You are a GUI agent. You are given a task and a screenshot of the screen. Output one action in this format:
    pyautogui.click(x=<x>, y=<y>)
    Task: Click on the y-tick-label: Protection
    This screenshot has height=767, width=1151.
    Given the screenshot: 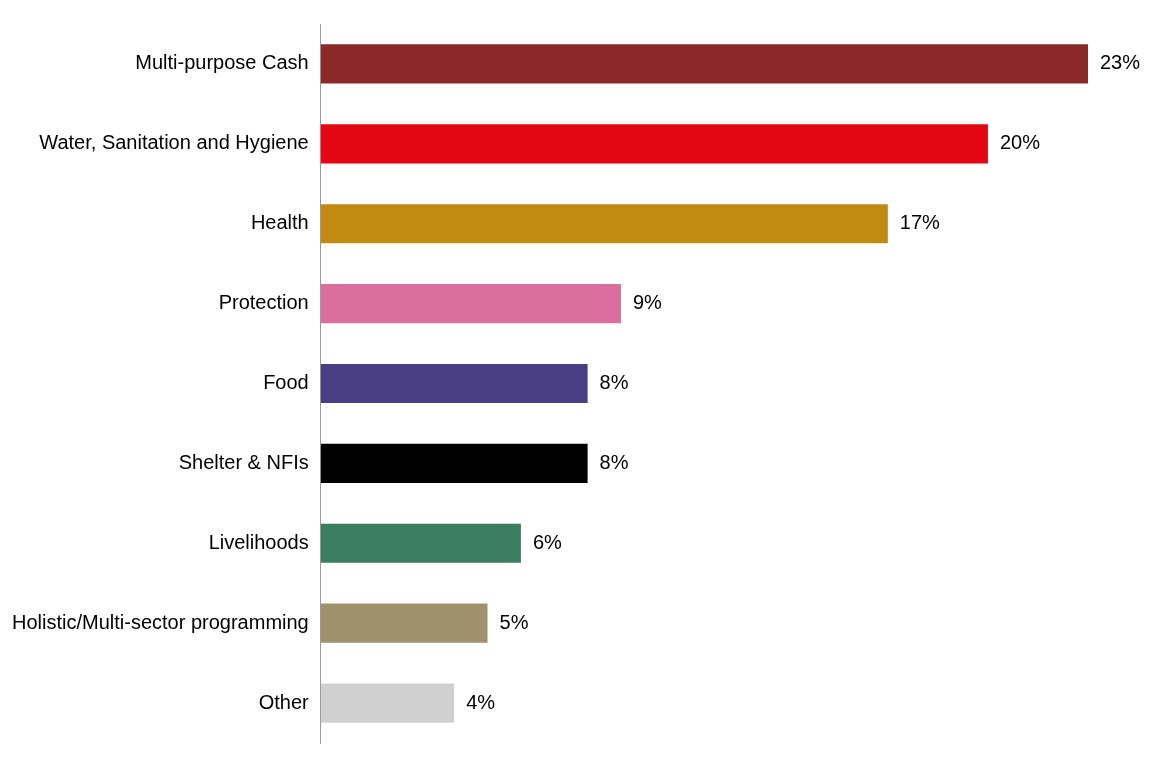 What is the action you would take?
    pyautogui.click(x=263, y=302)
    